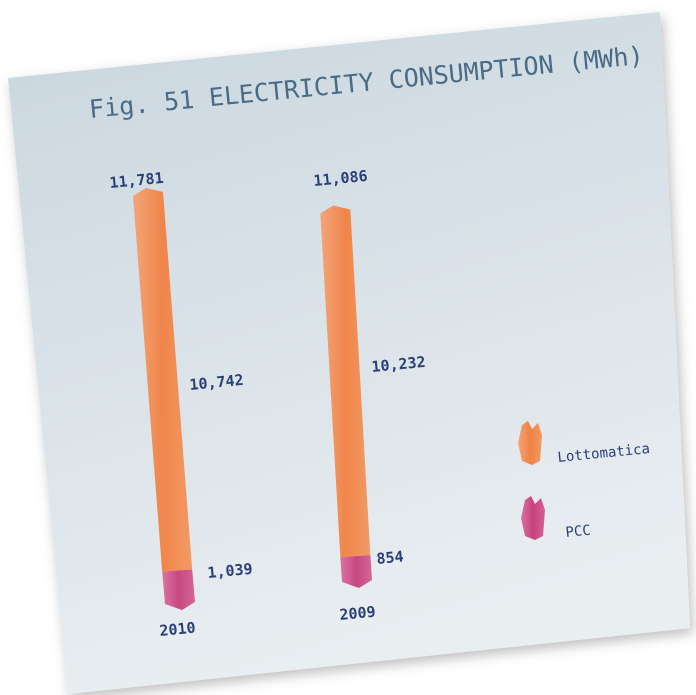  Describe the element at coordinates (345, 381) in the screenshot. I see `bar-lottomatica-2009` at that location.